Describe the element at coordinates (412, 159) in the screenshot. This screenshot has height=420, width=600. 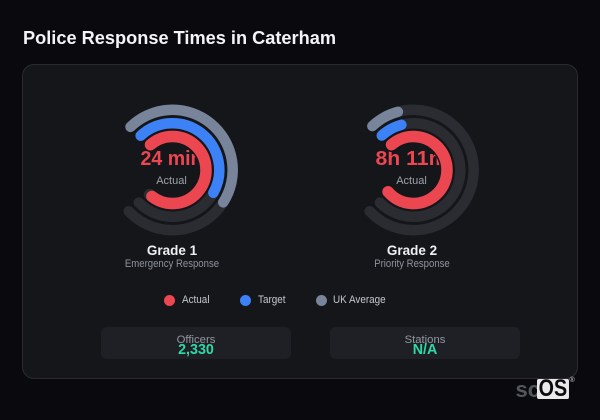
I see `svg-text: 8h 11m` at that location.